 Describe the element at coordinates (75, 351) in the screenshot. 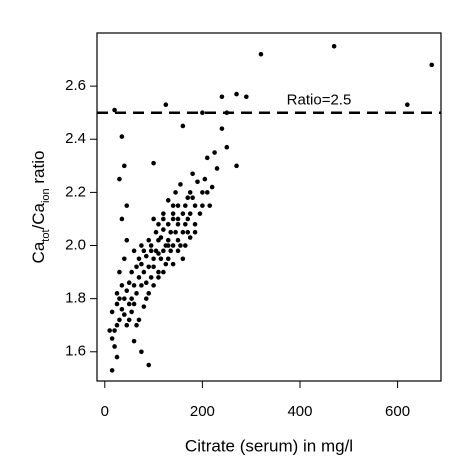

I see `y-tick-label: 1.6` at that location.